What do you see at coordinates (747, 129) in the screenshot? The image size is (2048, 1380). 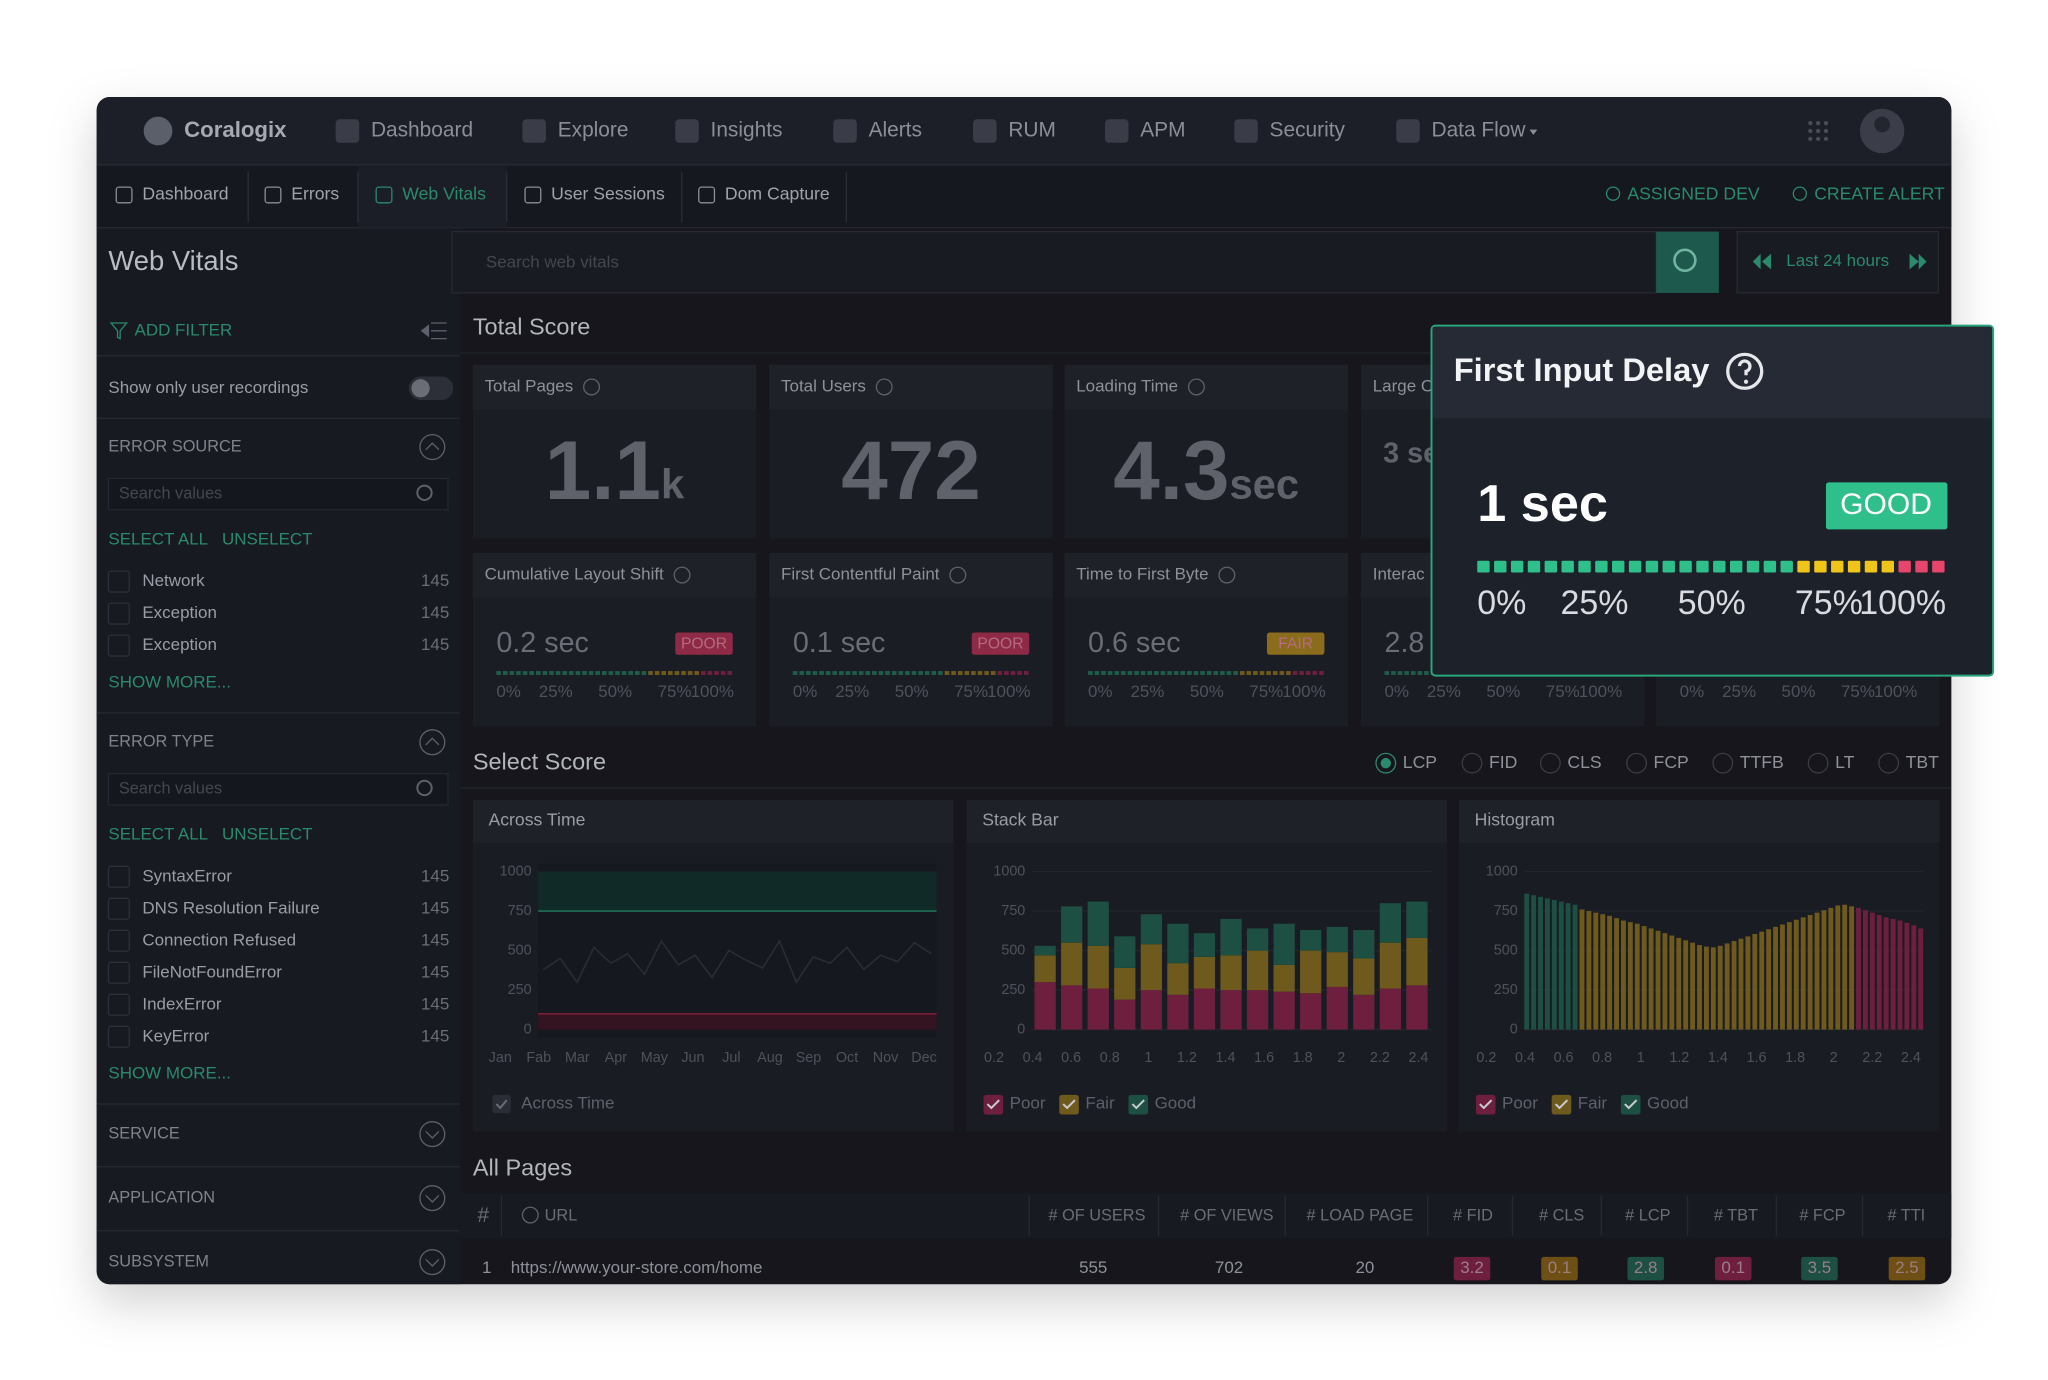 I see `nav-item: Insights` at bounding box center [747, 129].